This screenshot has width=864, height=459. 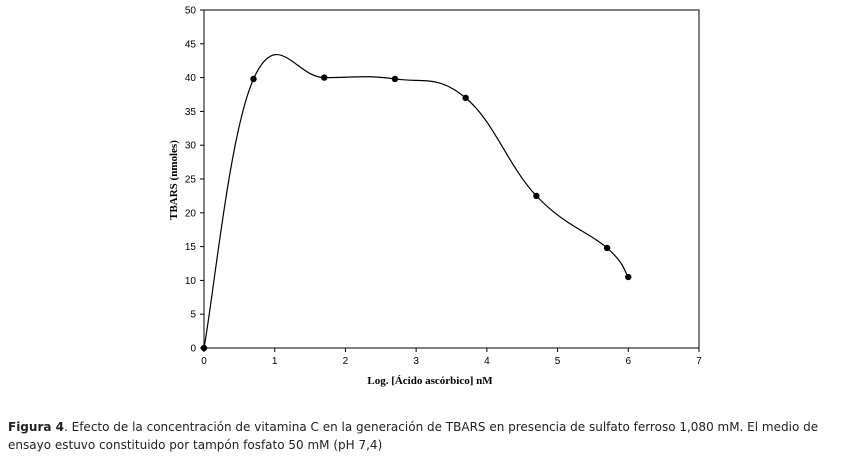 What do you see at coordinates (699, 361) in the screenshot?
I see `x-tick-label: 7` at bounding box center [699, 361].